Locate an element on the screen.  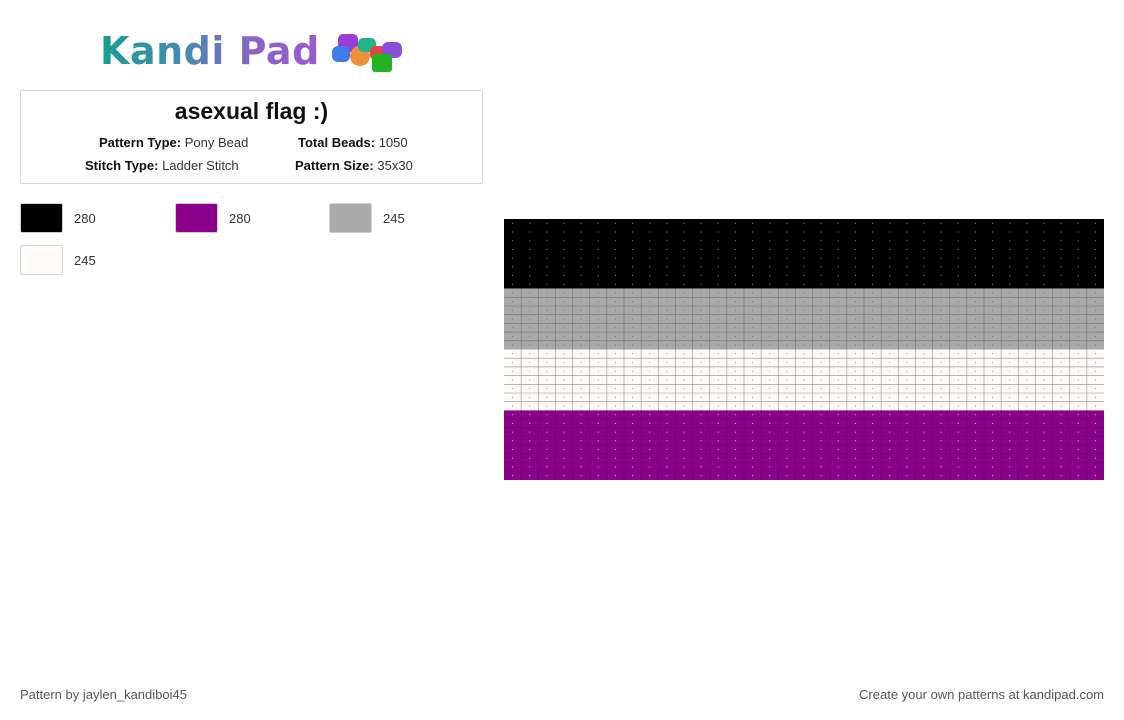
color-swatch is located at coordinates (196, 218).